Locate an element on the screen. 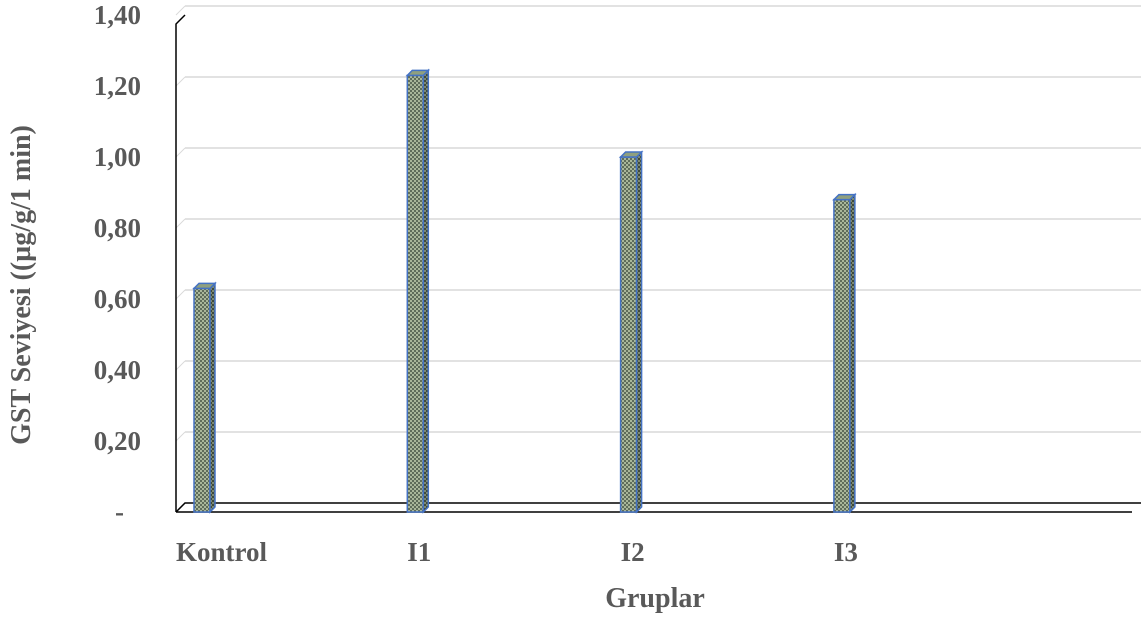 The width and height of the screenshot is (1141, 618). y-axis-line is located at coordinates (180, 263).